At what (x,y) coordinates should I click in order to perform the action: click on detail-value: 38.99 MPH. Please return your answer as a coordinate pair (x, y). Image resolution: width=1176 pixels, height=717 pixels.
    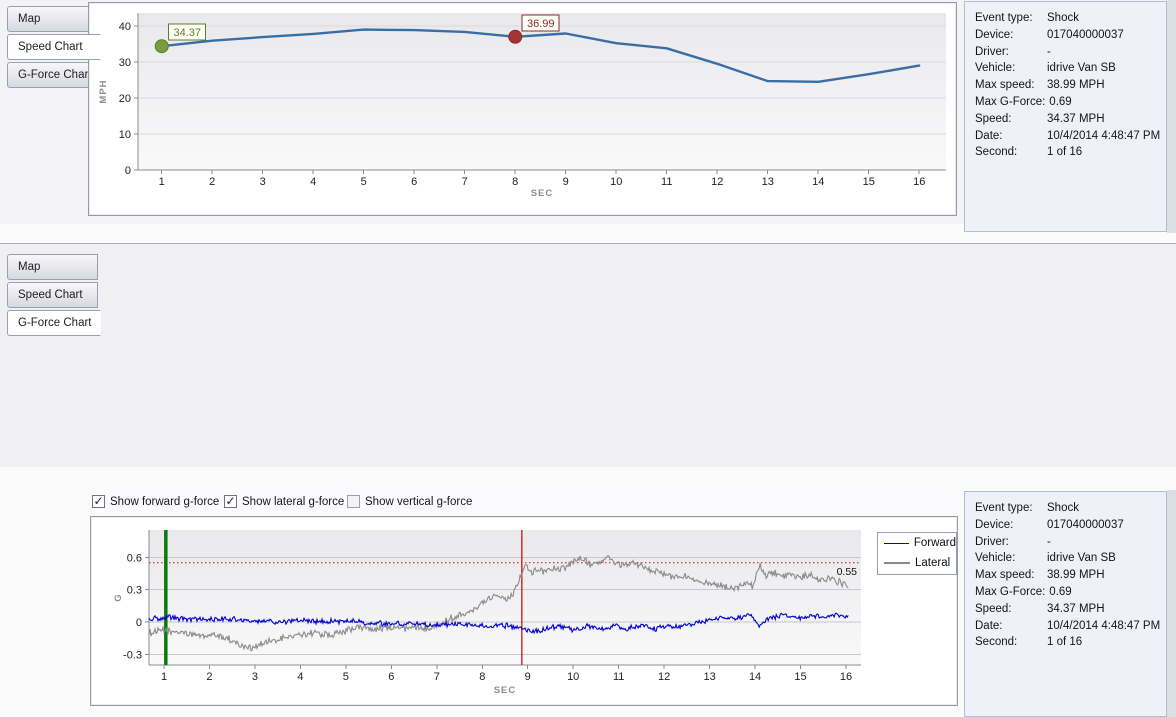
    Looking at the image, I should click on (1076, 575).